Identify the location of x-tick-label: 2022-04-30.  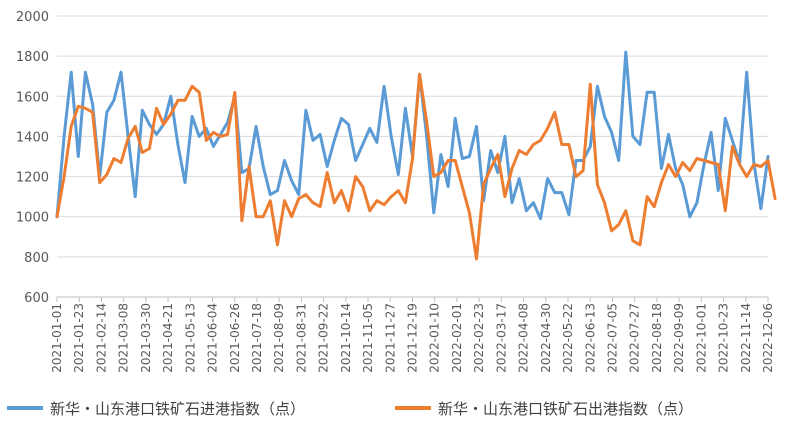
(546, 338).